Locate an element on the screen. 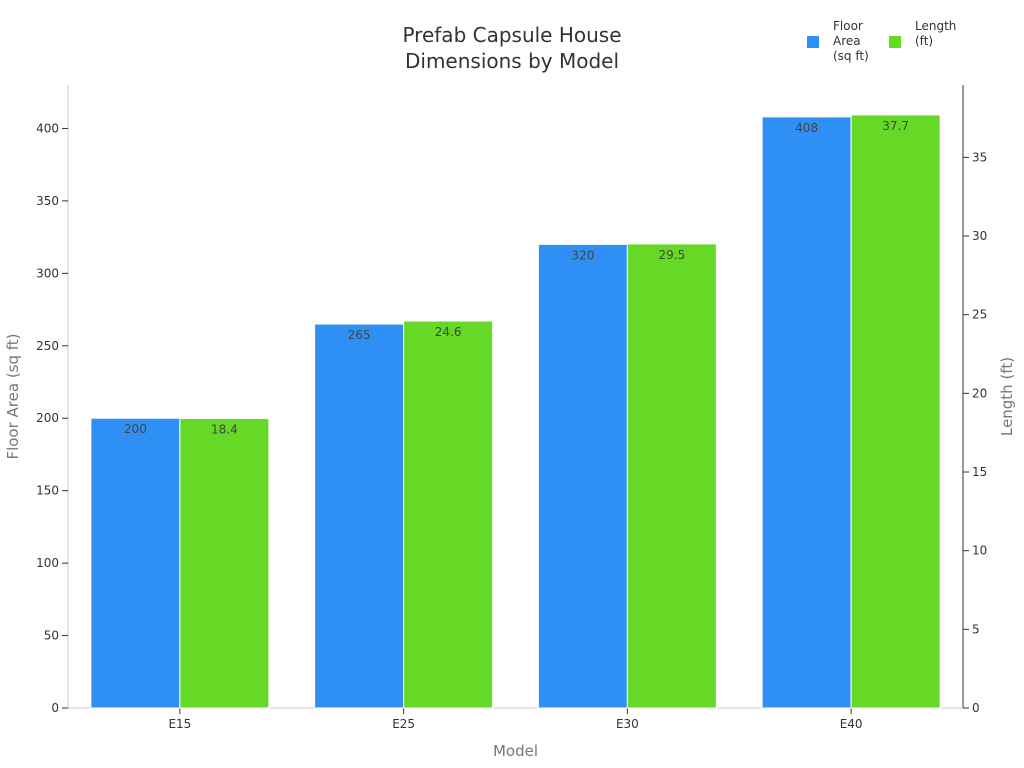 This screenshot has width=1024, height=768. x-axis-title: Model is located at coordinates (515, 751).